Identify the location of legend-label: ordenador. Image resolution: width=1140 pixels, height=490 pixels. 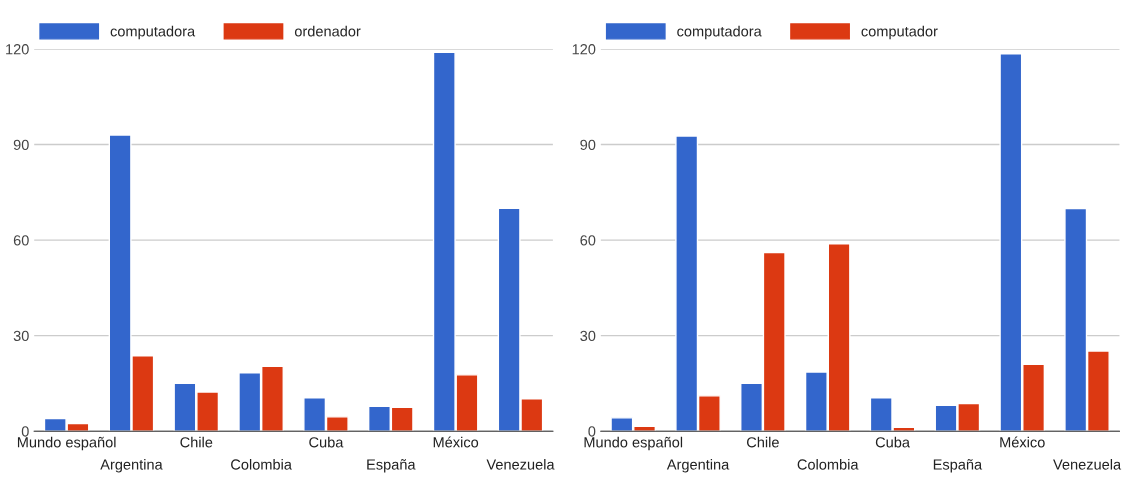
(327, 31).